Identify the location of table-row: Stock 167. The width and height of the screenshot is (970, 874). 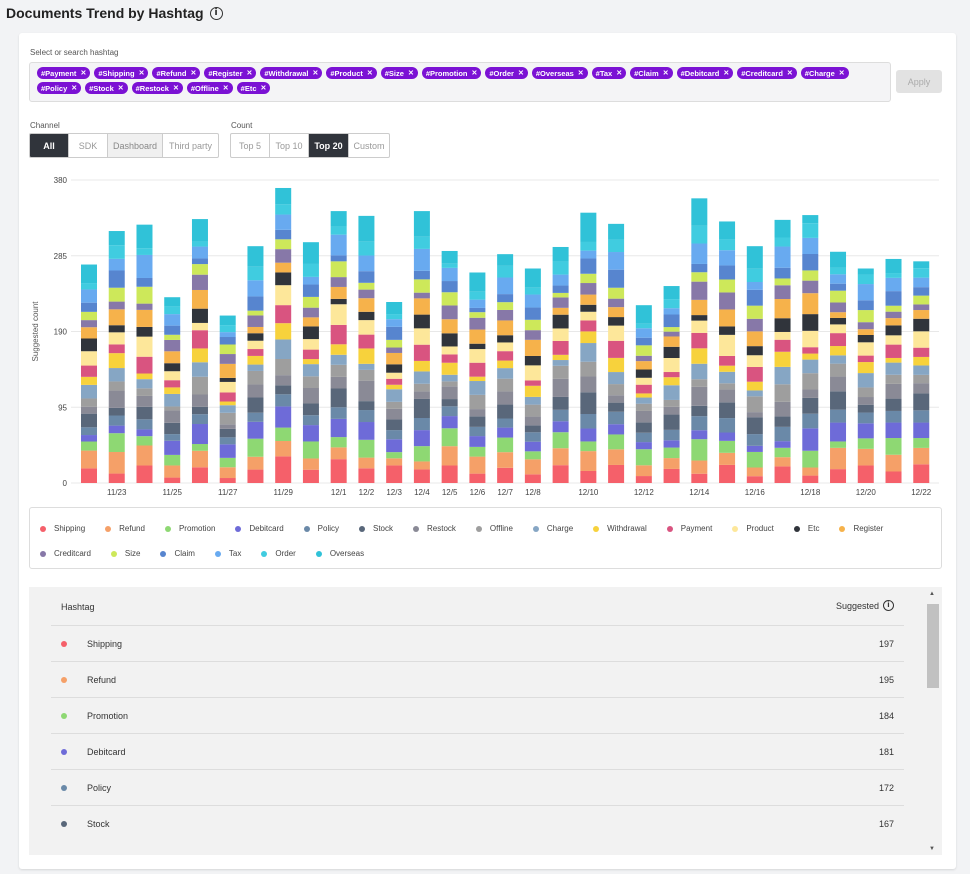
(477, 823).